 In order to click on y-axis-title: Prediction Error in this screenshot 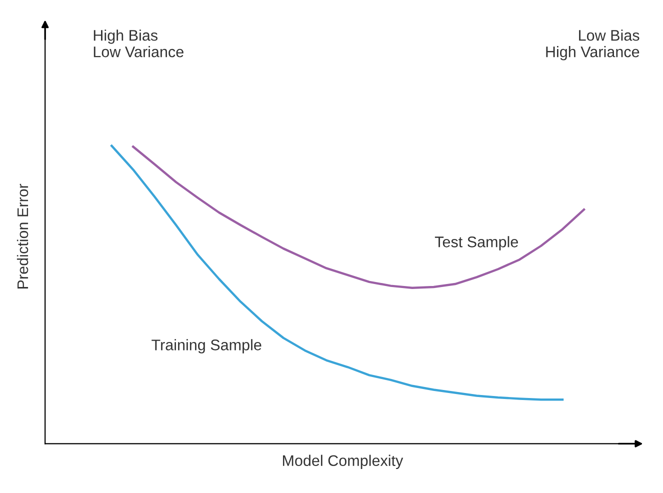, I will do `click(22, 236)`.